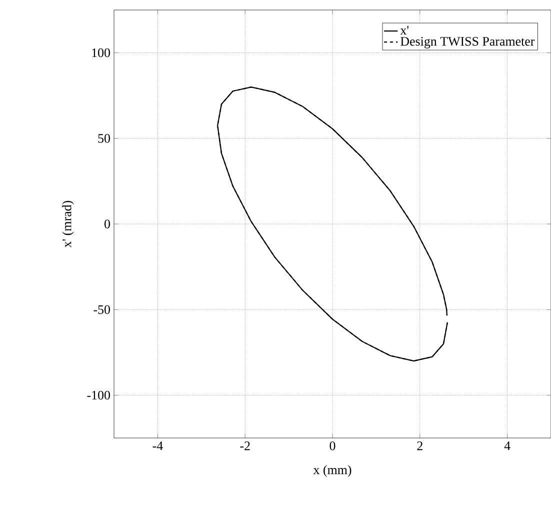 The width and height of the screenshot is (551, 516). I want to click on y-tick-label: 50, so click(104, 138).